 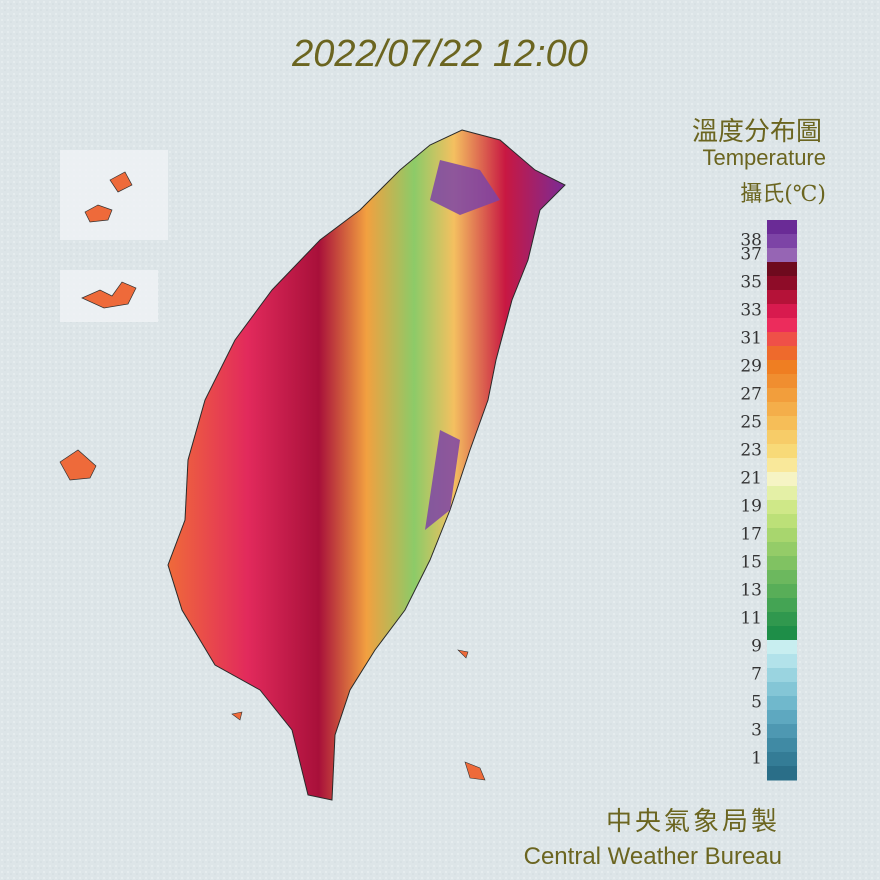 I want to click on legend-tick: 21, so click(x=751, y=479).